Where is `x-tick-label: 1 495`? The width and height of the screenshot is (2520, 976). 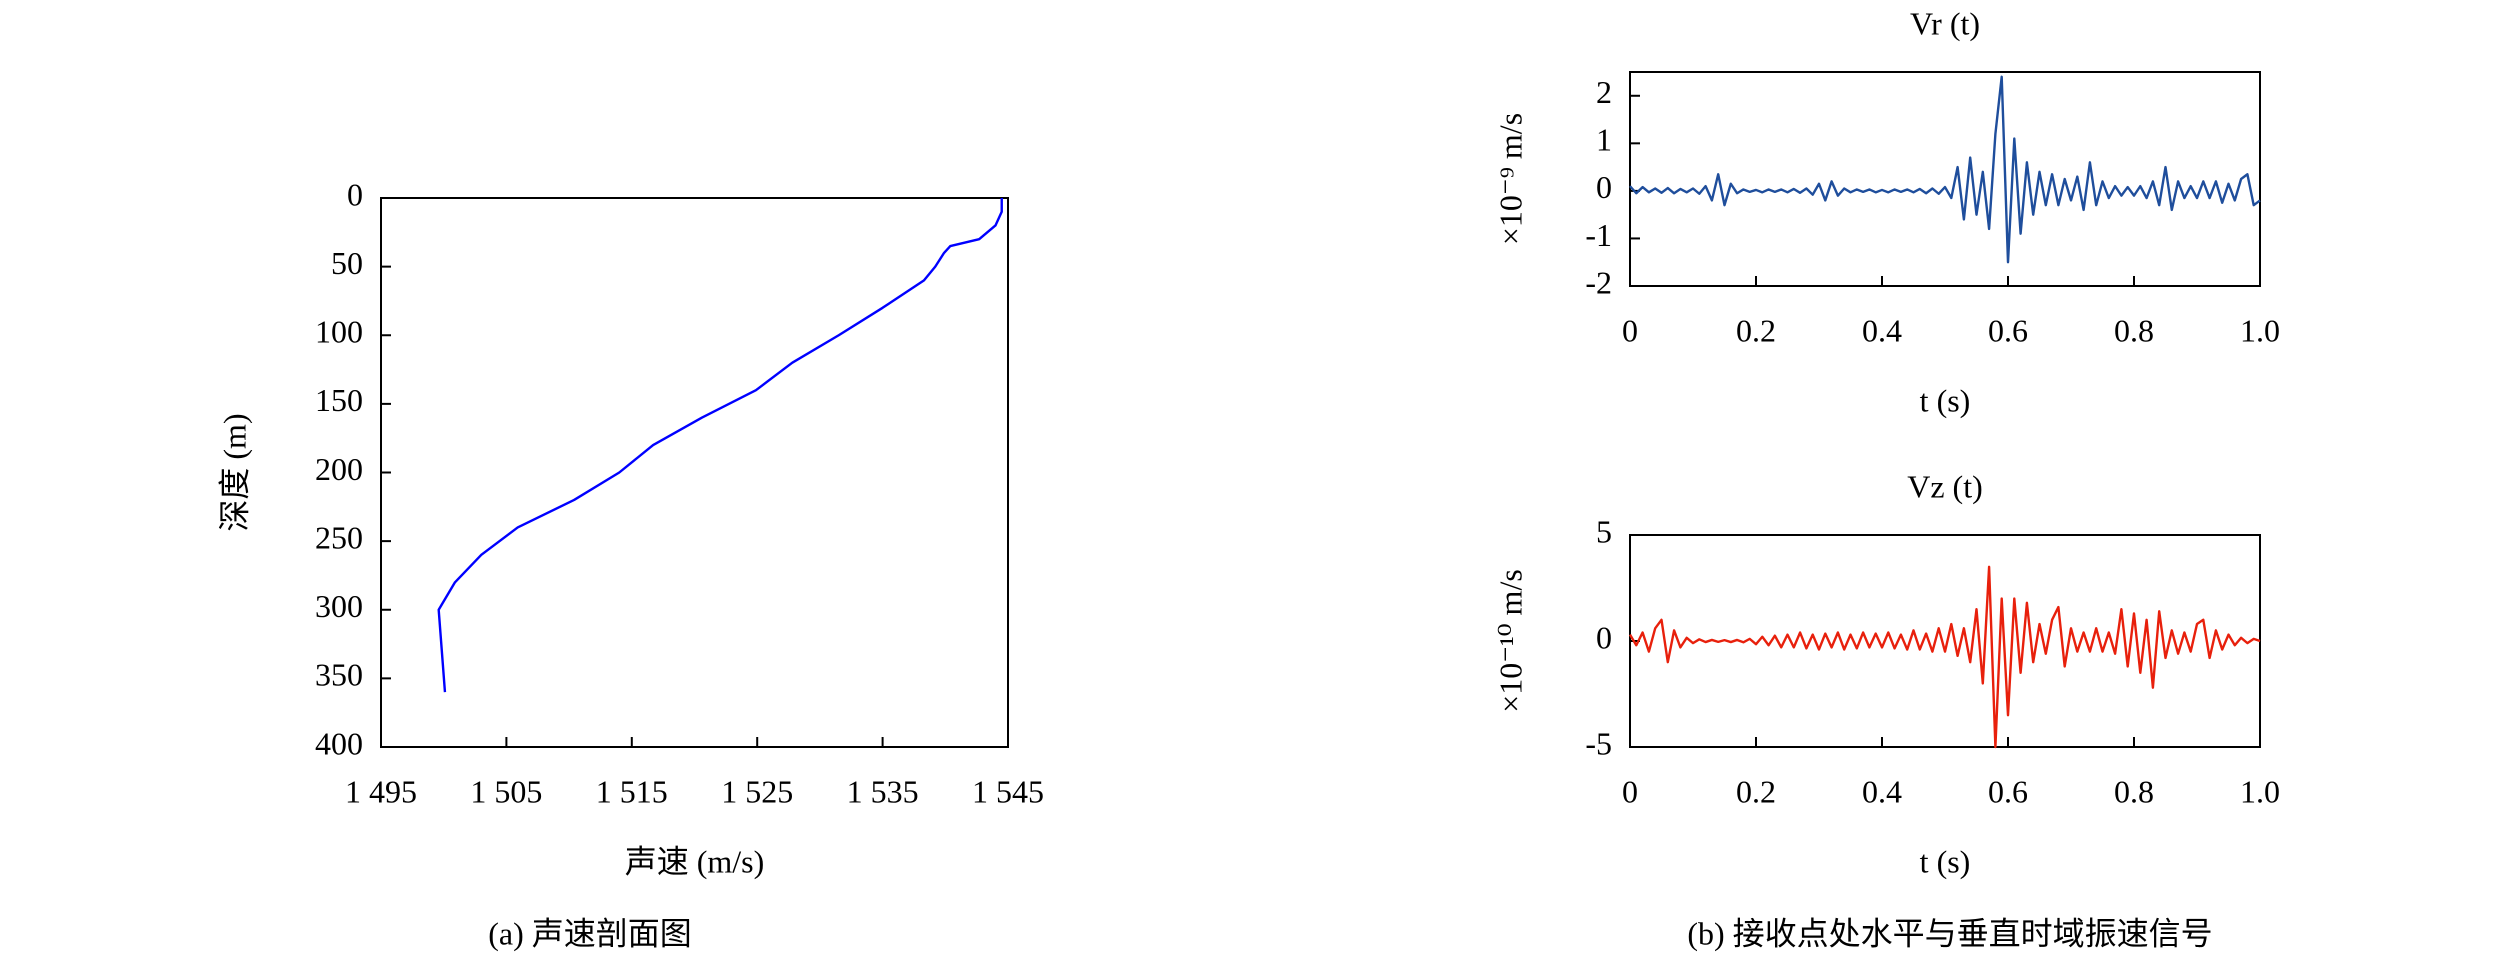 x-tick-label: 1 495 is located at coordinates (381, 791).